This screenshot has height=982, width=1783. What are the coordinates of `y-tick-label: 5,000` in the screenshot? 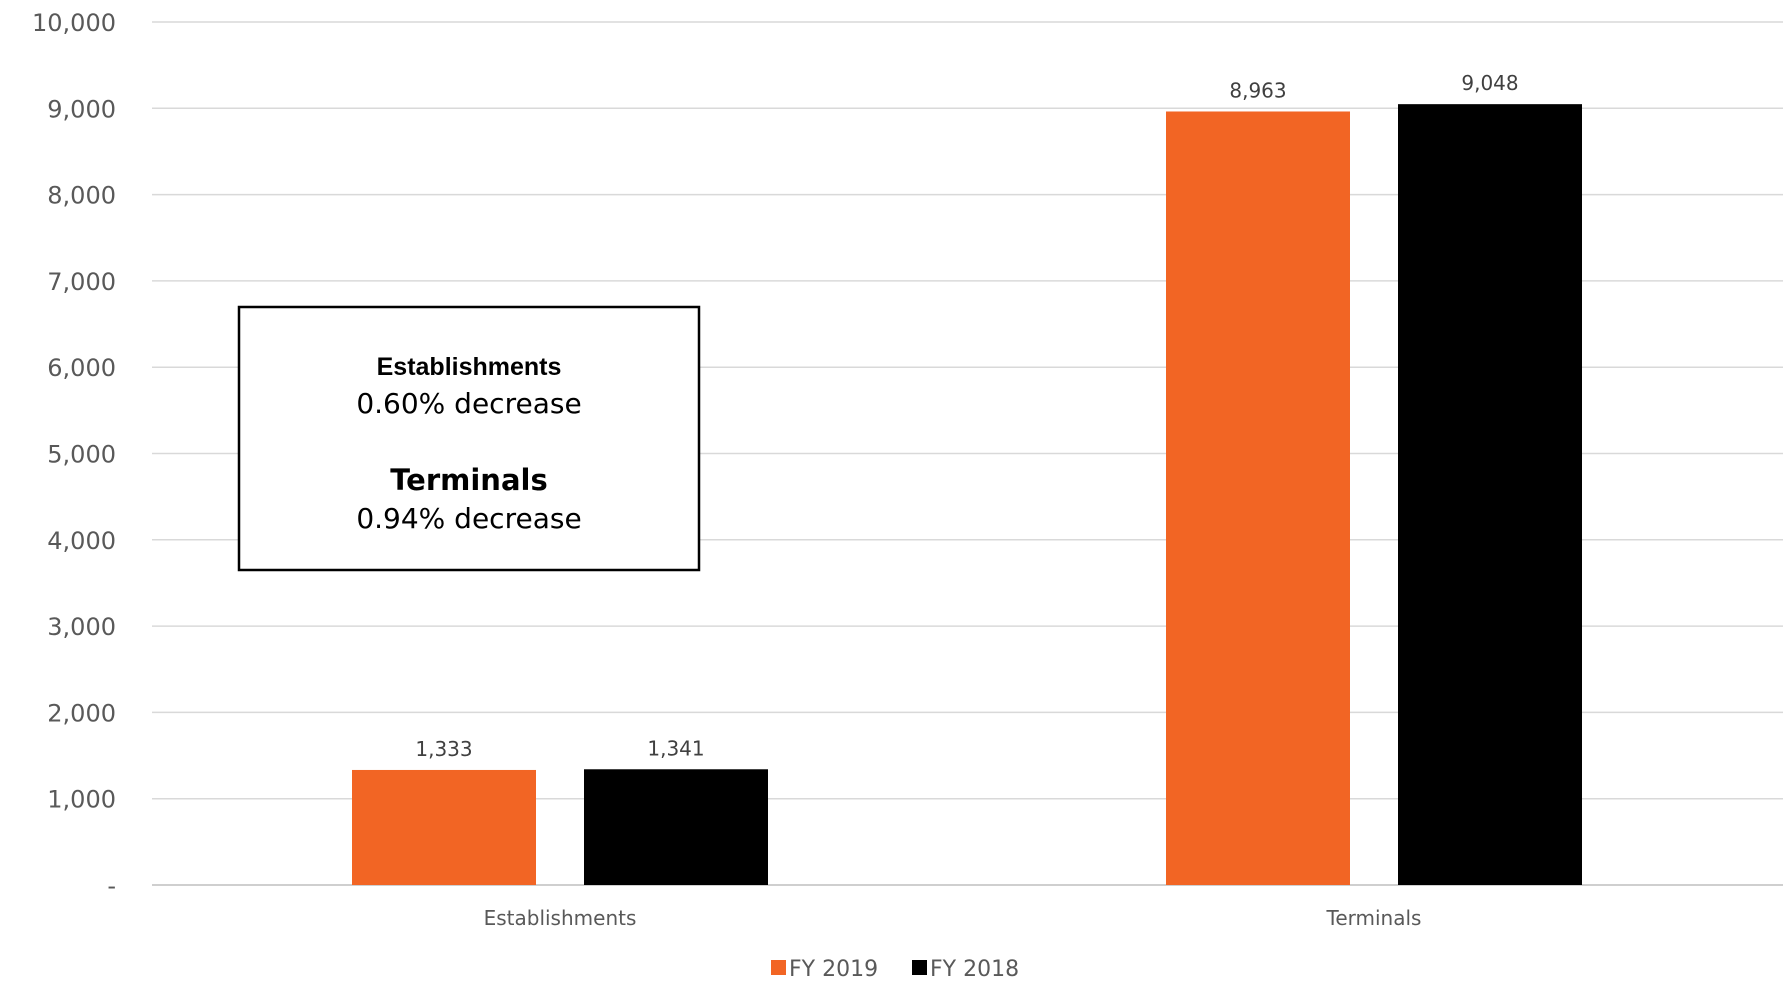 It's located at (81, 455).